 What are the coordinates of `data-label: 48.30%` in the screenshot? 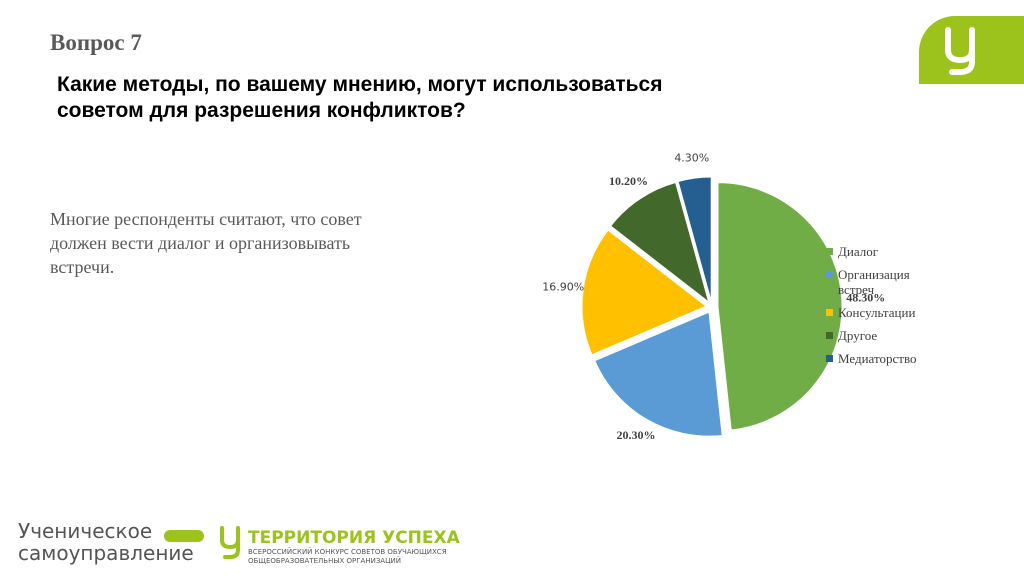 It's located at (865, 298).